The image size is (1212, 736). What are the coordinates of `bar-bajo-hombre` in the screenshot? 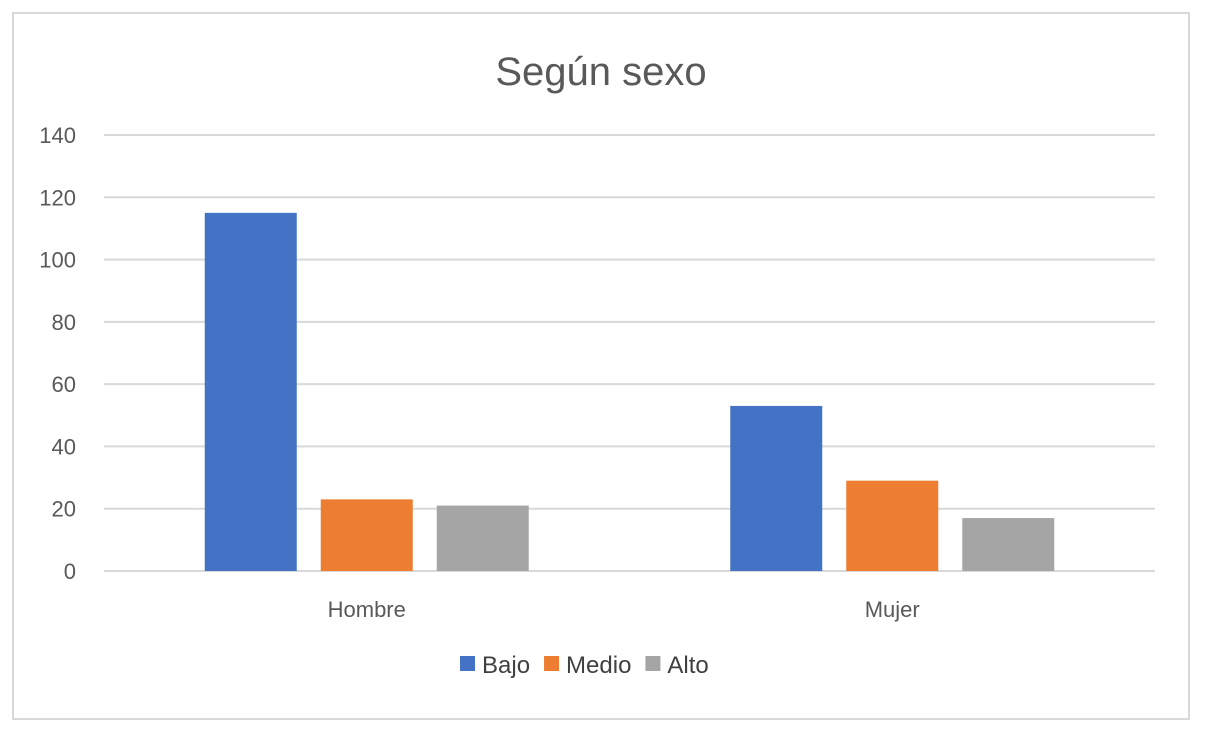 It's located at (250, 391).